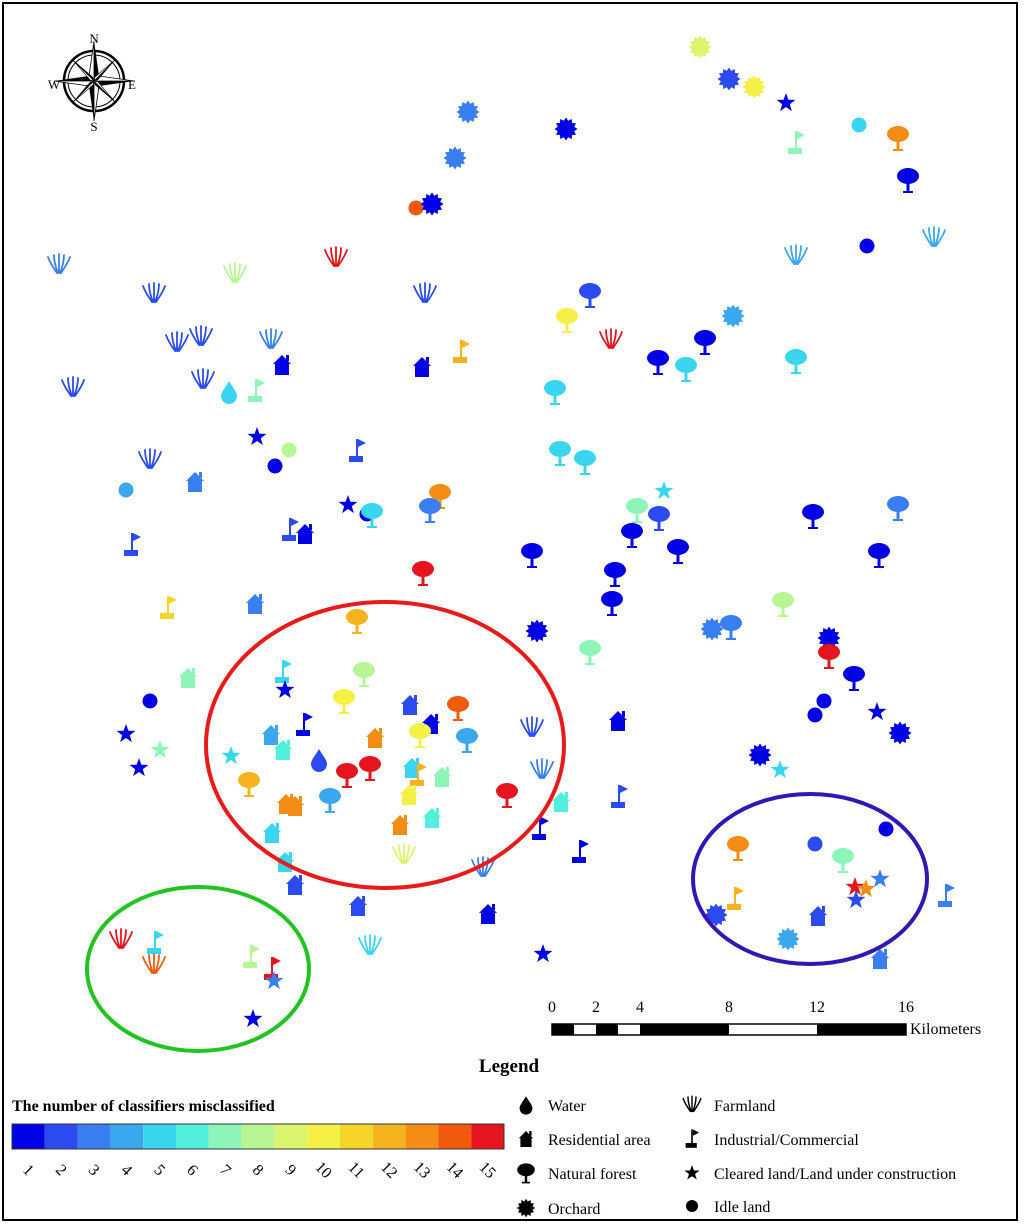 This screenshot has width=1024, height=1227. What do you see at coordinates (421, 1170) in the screenshot?
I see `colorbar-number-13: 13` at bounding box center [421, 1170].